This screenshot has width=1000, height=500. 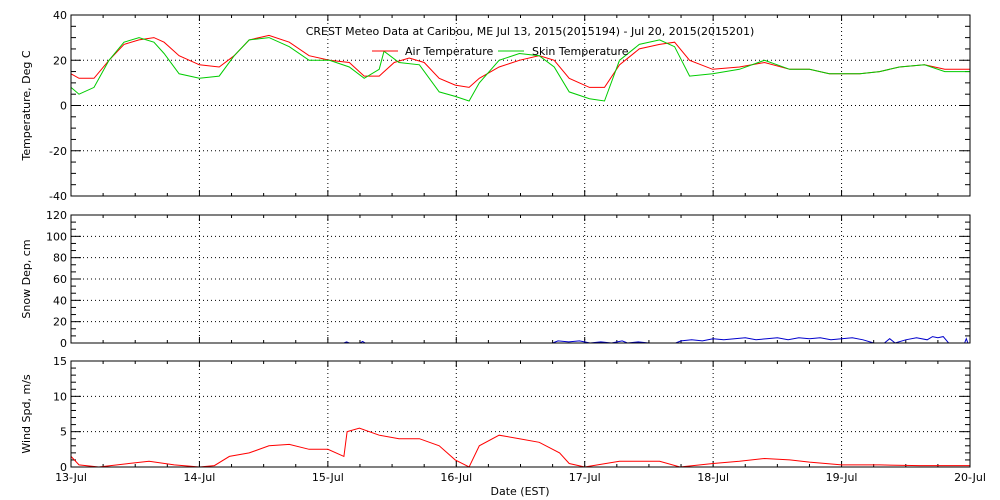 I want to click on x-tick-label: 16-Jul, so click(x=456, y=477).